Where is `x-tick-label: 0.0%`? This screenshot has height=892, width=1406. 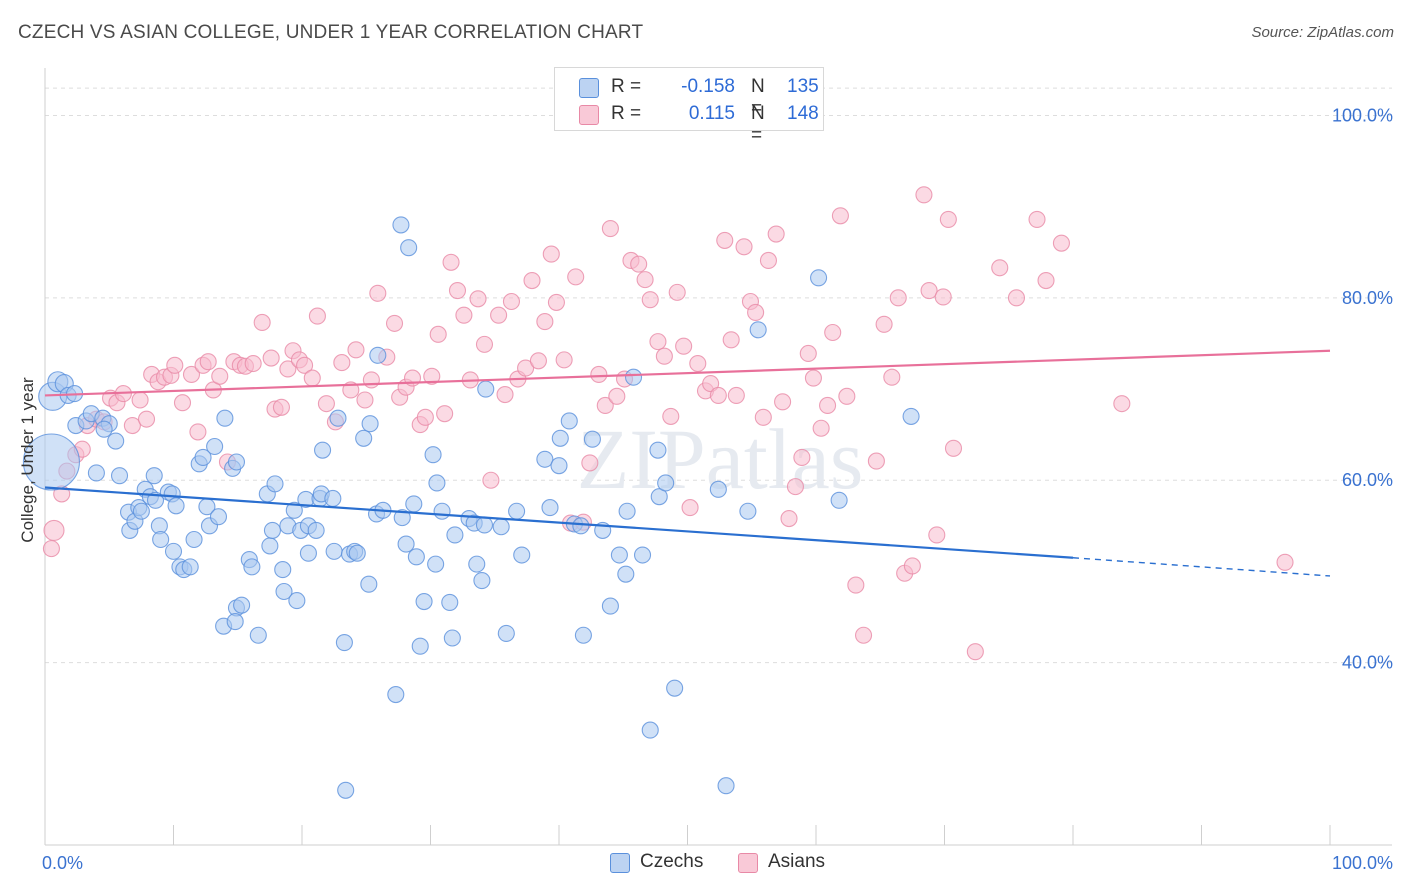
x-tick-label: 0.0% is located at coordinates (62, 863).